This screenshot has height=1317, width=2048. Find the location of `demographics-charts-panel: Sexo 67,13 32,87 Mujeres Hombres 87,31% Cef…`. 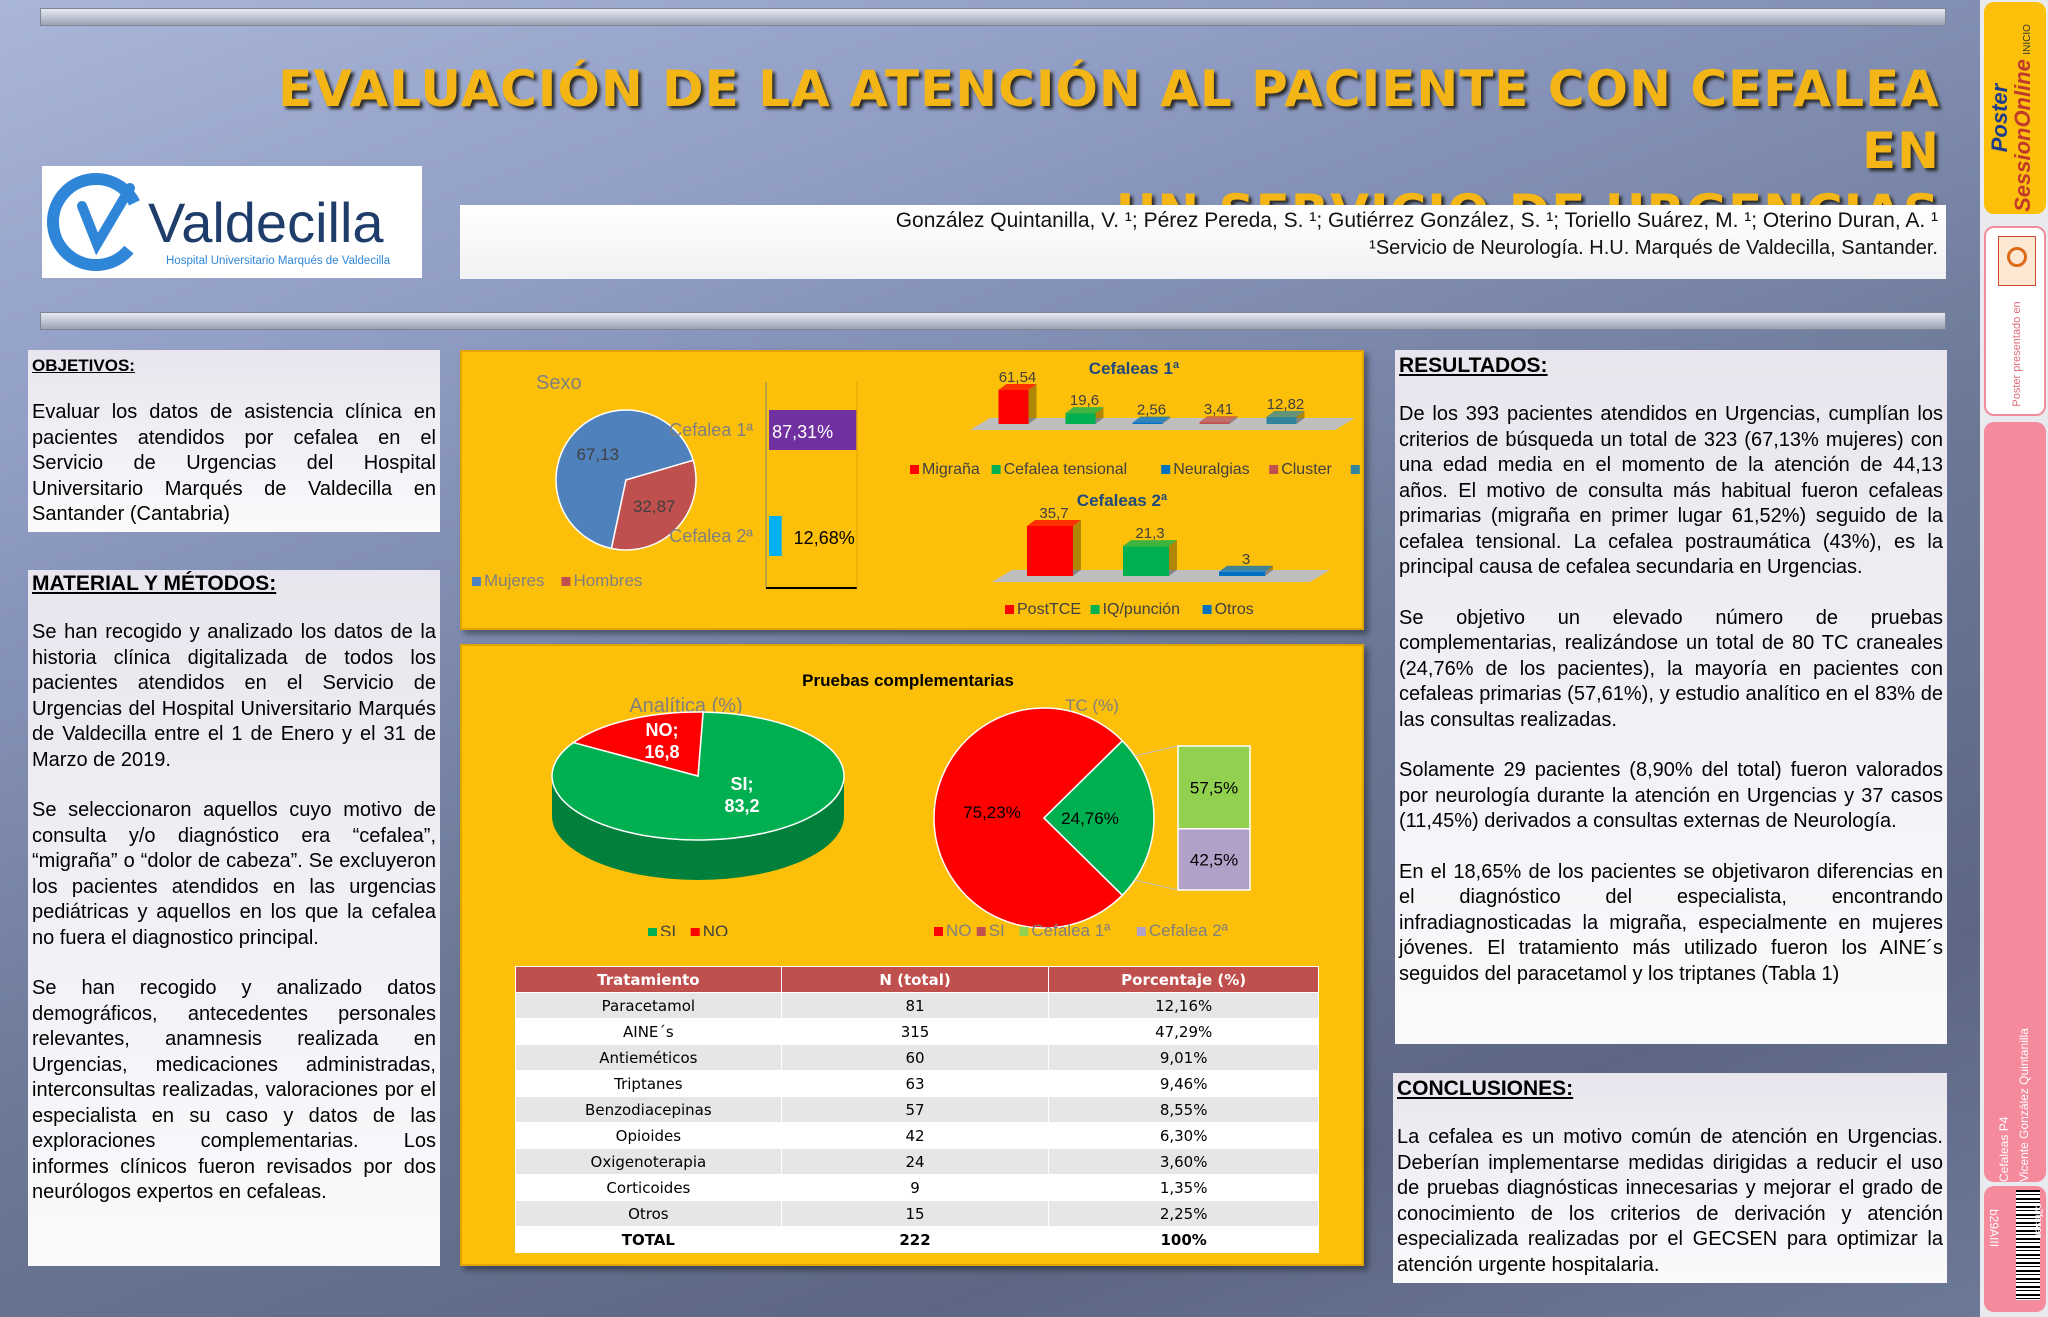

demographics-charts-panel: Sexo 67,13 32,87 Mujeres Hombres 87,31% Cef… is located at coordinates (931, 490).